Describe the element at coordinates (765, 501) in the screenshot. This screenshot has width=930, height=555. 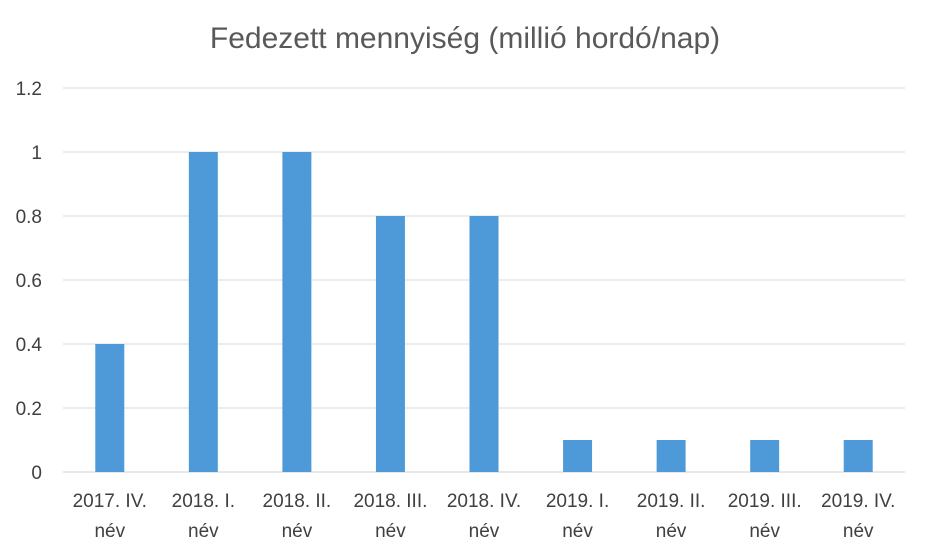
I see `x-category-label: 2019. III.` at that location.